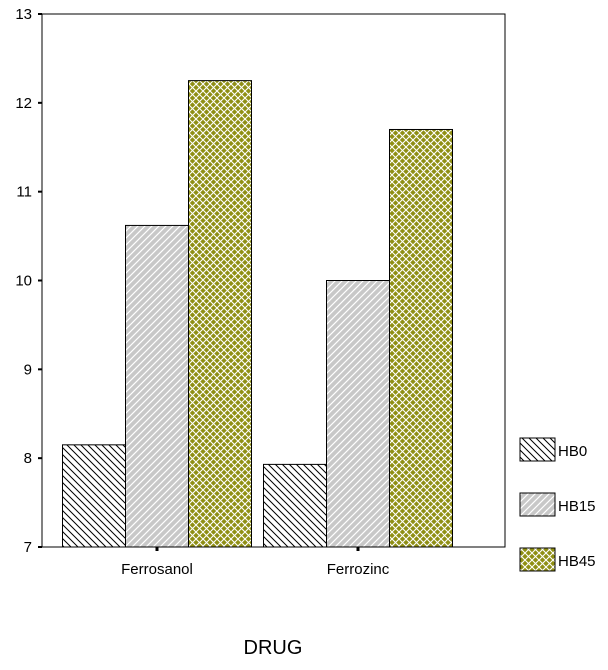 This screenshot has height=670, width=608. What do you see at coordinates (24, 192) in the screenshot?
I see `y-tick-label: 11` at bounding box center [24, 192].